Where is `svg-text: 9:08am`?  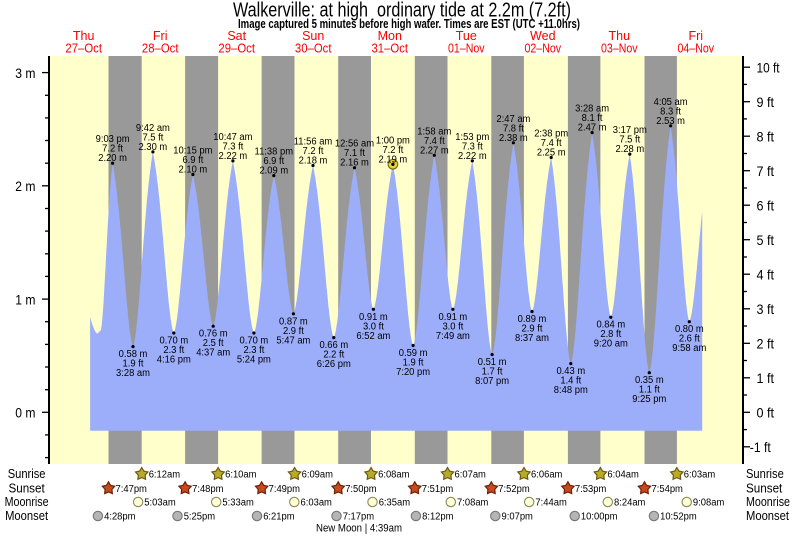
svg-text: 9:08am is located at coordinates (708, 503).